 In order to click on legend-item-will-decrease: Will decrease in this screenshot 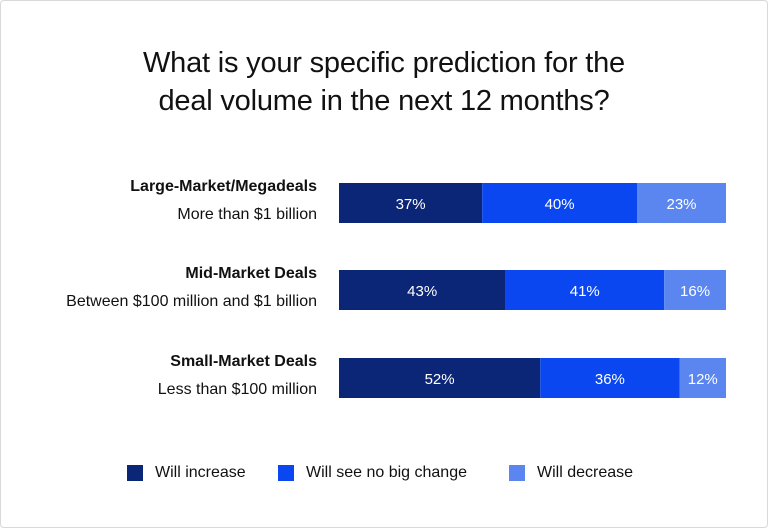, I will do `click(571, 473)`.